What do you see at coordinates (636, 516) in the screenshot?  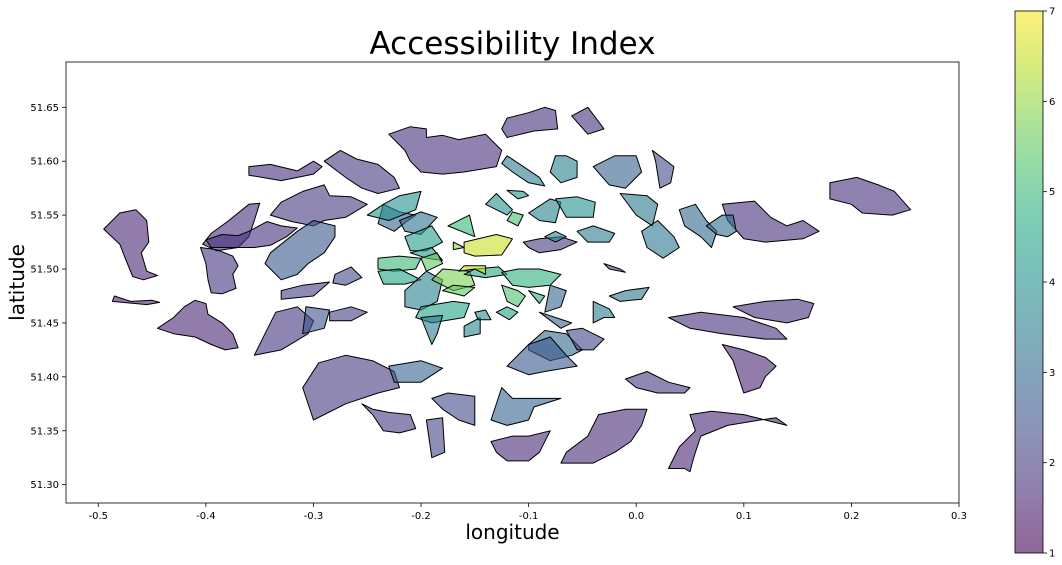 I see `x-tick-label: 0.0` at bounding box center [636, 516].